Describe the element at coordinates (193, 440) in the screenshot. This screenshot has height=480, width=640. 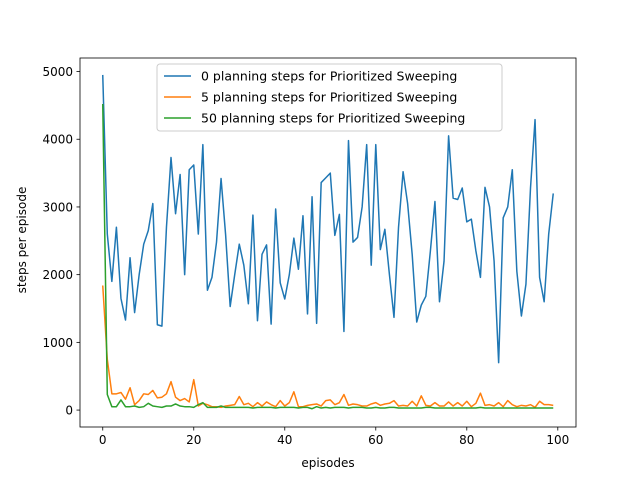
I see `x-tick-label-1: 20` at that location.